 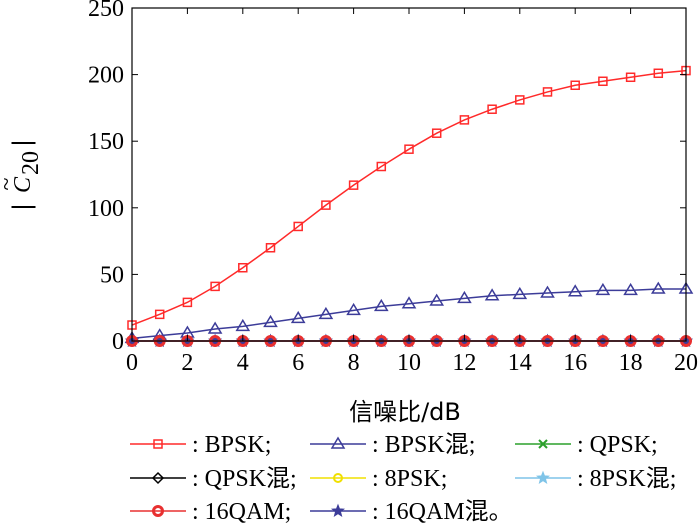 I want to click on legend-item-7: : 16QAM;, so click(x=210, y=512).